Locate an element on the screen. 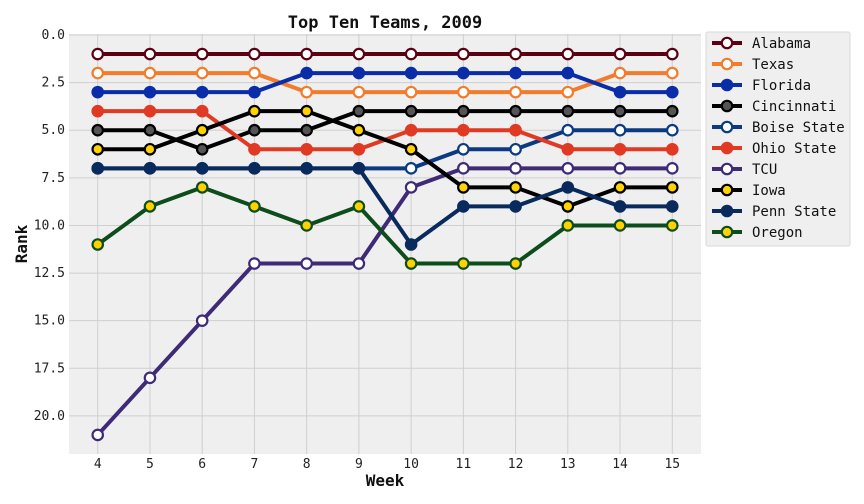 This screenshot has width=864, height=504. legend-marker-florida is located at coordinates (727, 85).